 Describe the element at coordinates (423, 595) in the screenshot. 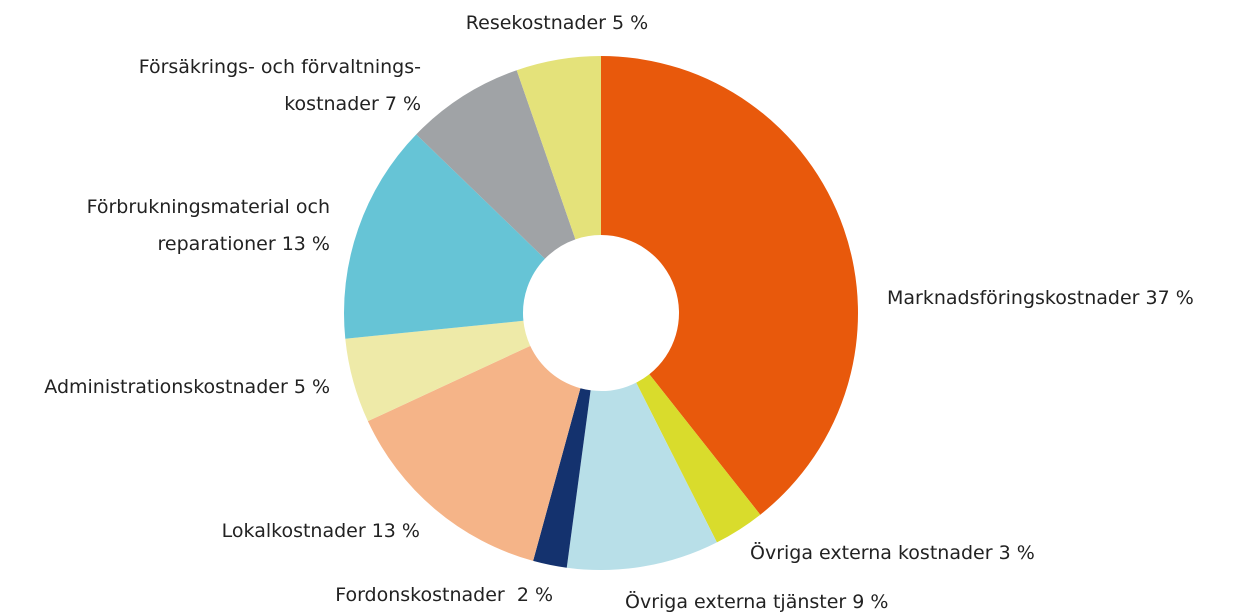

I see `label-line: Fordonskostnader` at that location.